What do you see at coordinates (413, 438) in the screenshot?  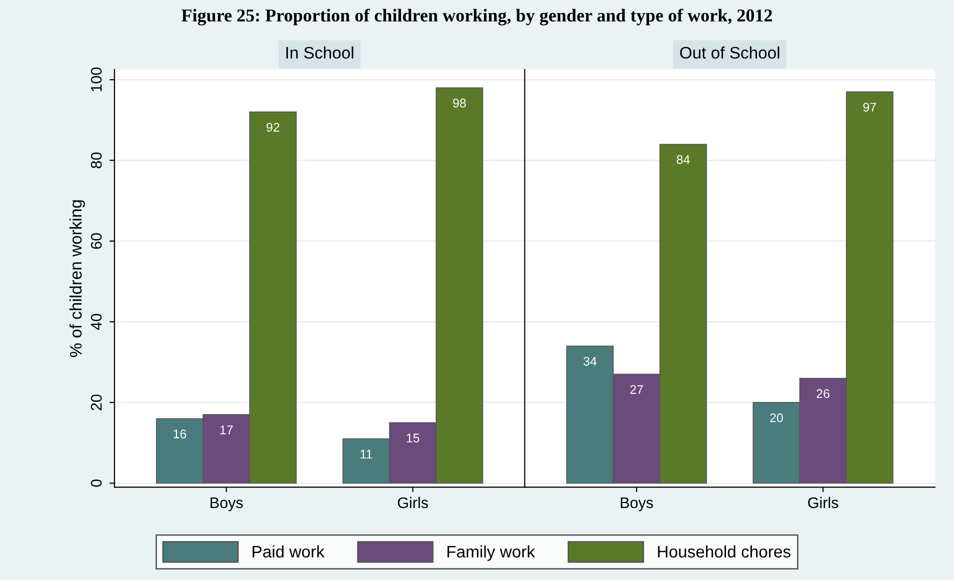 I see `data-label: 15` at bounding box center [413, 438].